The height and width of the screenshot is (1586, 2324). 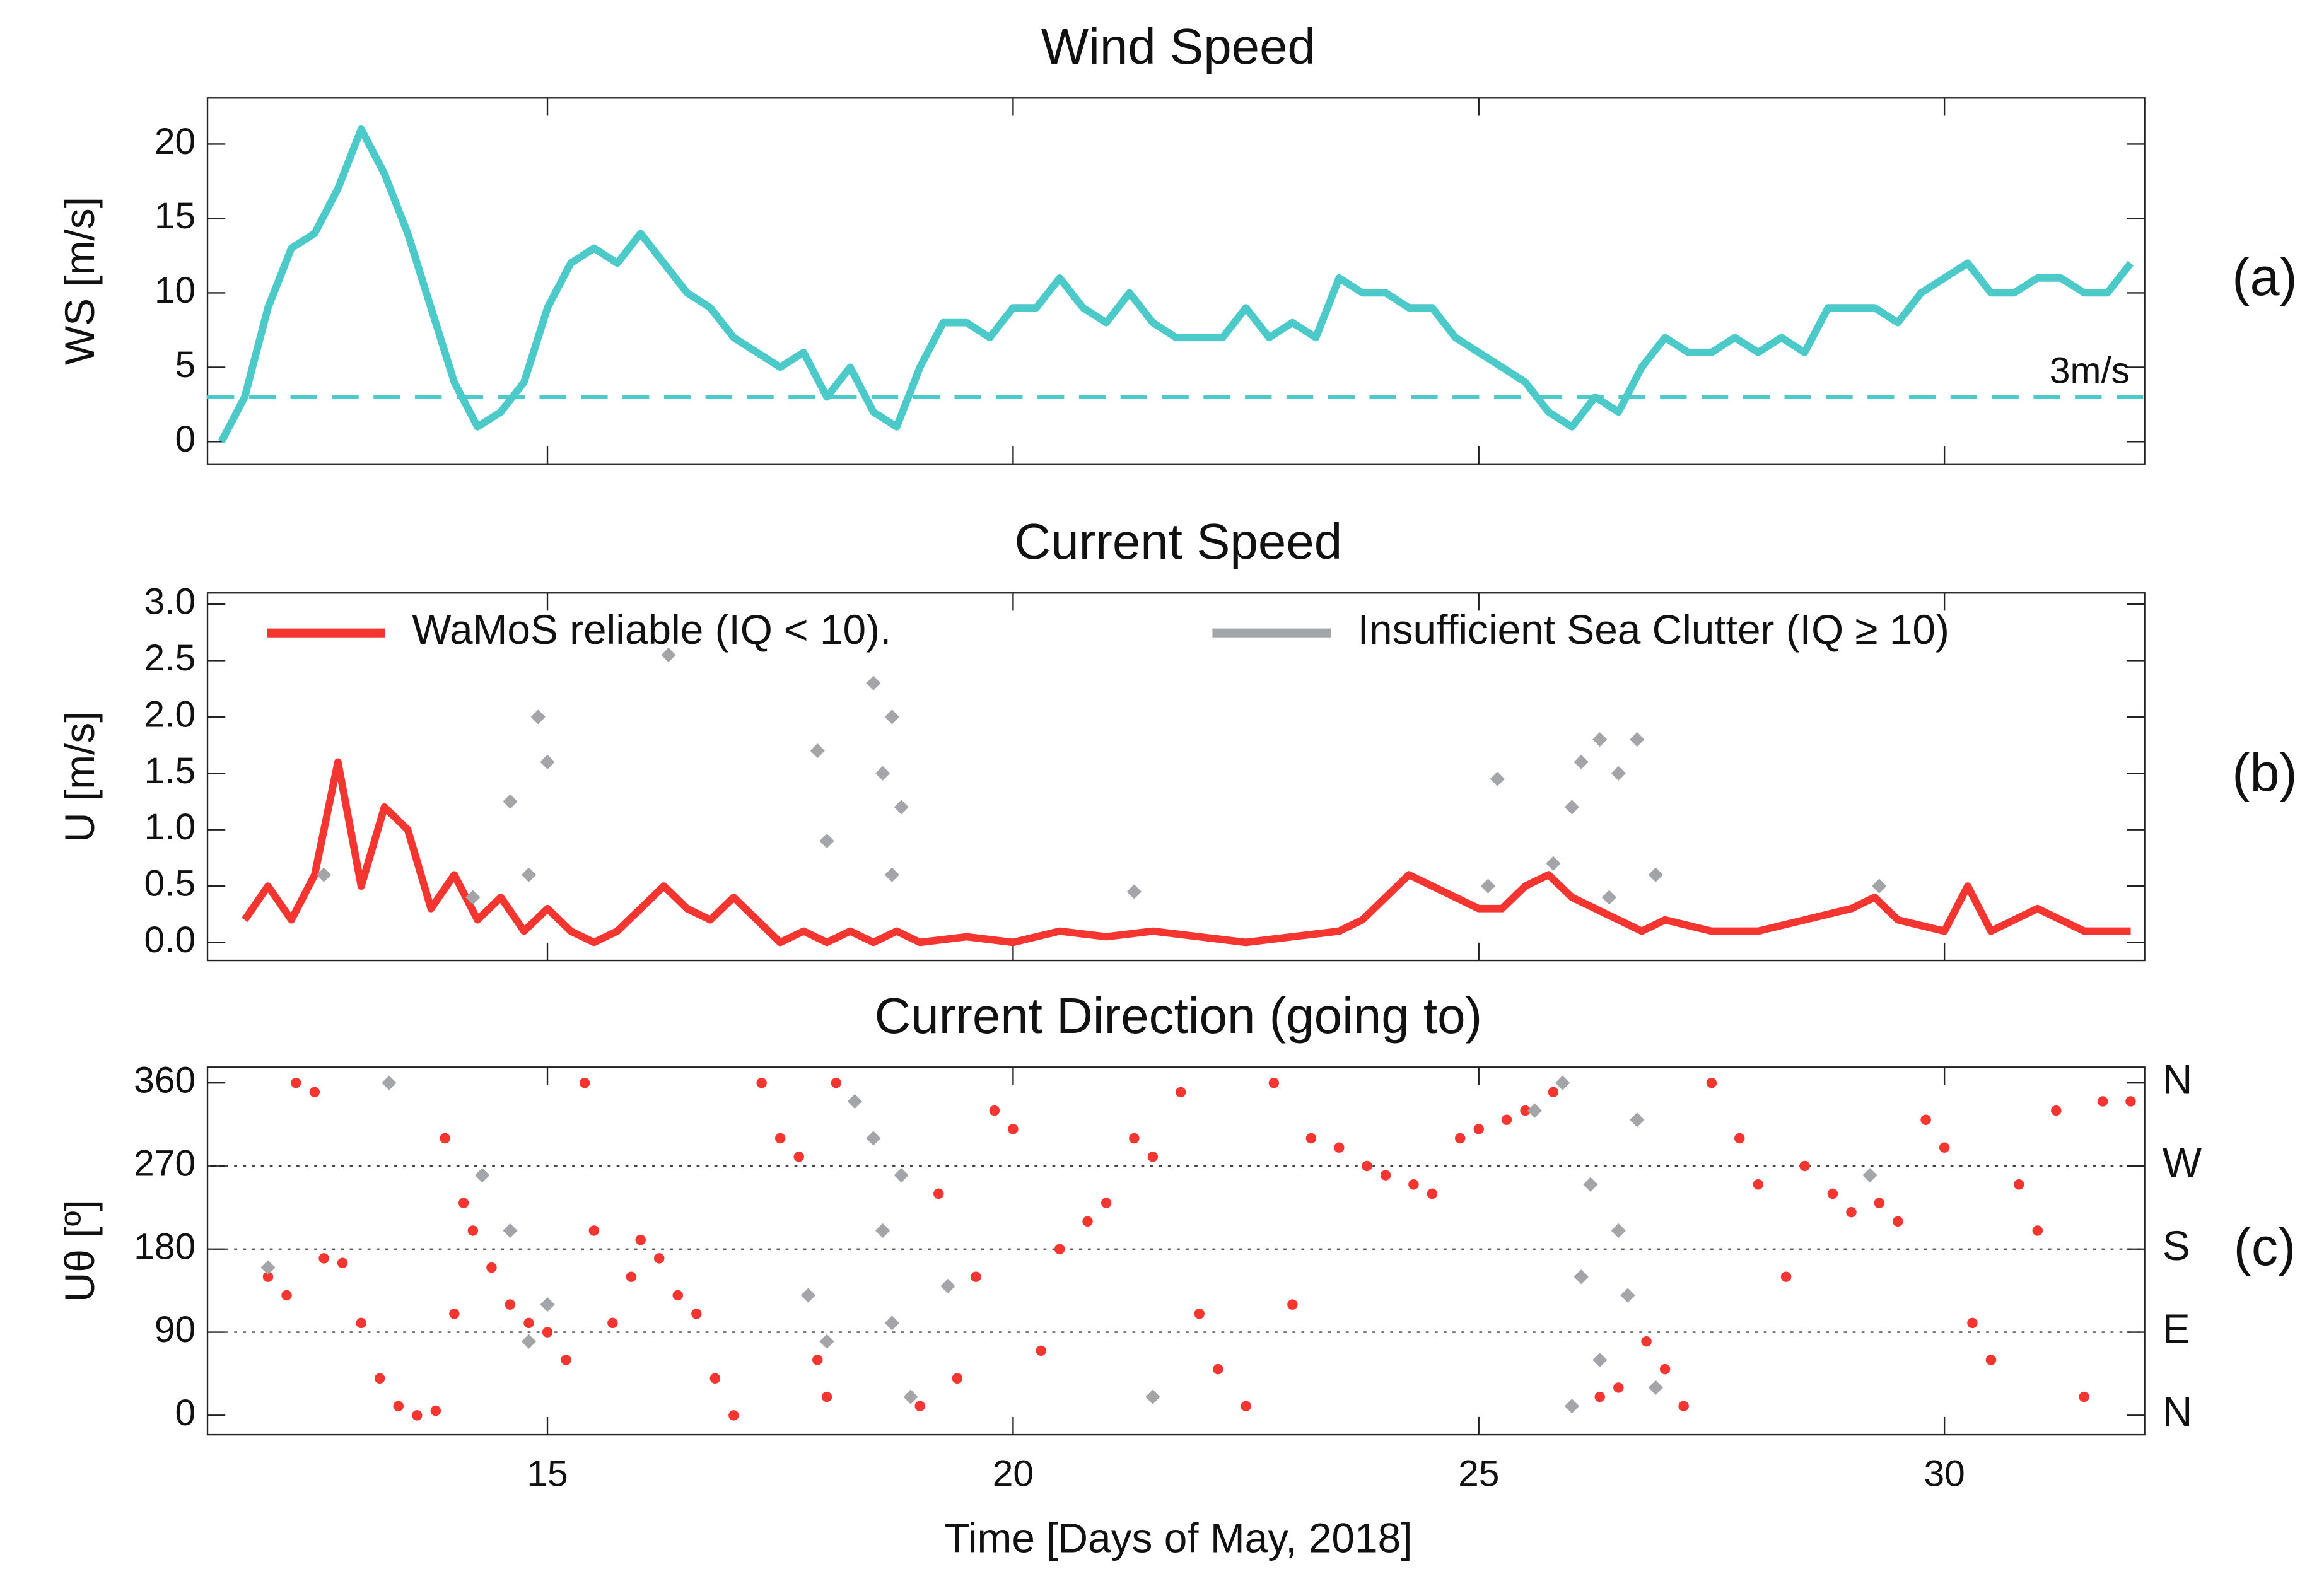 What do you see at coordinates (1944, 1473) in the screenshot?
I see `x-tick-label: 30` at bounding box center [1944, 1473].